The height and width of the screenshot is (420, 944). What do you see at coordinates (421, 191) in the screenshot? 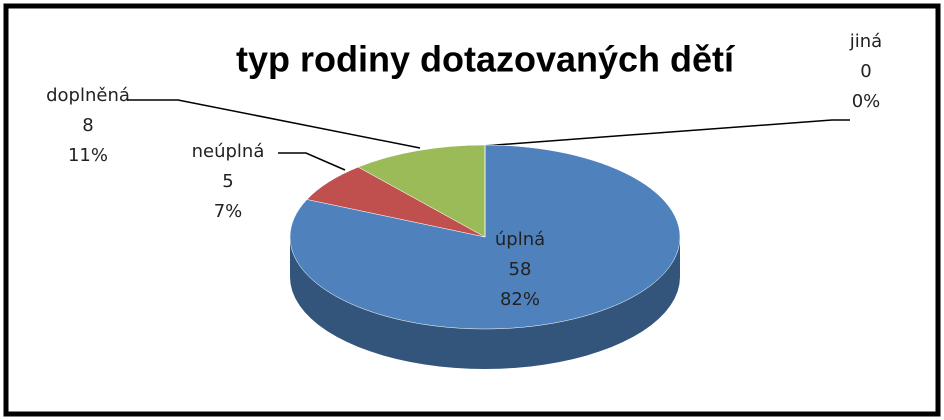
I see `slice` at bounding box center [421, 191].